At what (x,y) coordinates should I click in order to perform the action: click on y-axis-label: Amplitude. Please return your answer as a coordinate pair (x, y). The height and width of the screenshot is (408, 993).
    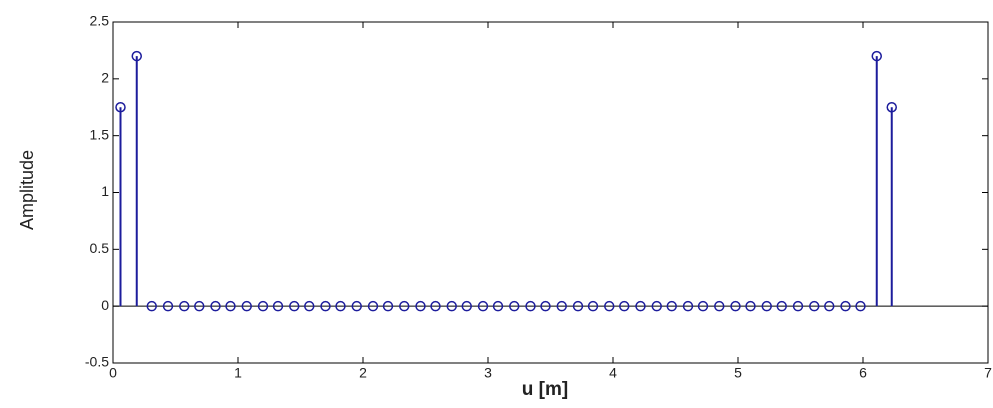
    Looking at the image, I should click on (27, 190).